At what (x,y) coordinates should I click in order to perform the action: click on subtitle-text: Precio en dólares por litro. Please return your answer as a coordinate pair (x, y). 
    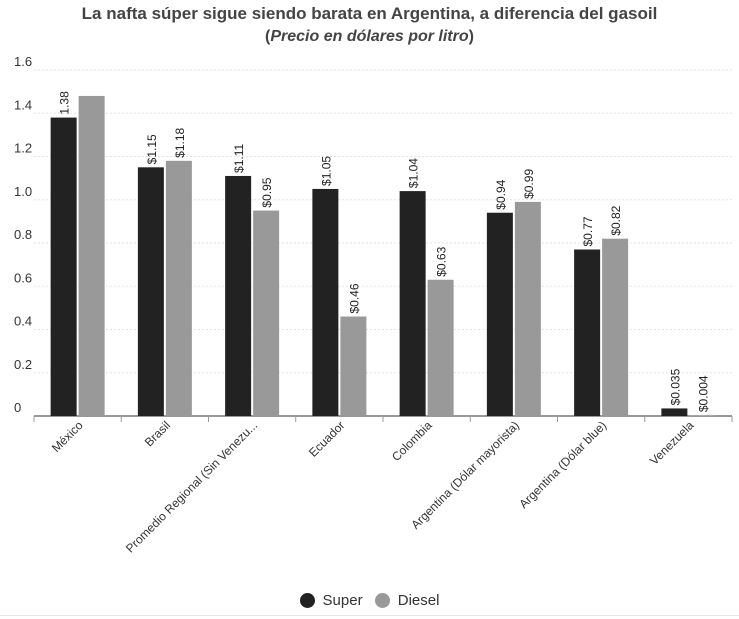
    Looking at the image, I should click on (369, 36).